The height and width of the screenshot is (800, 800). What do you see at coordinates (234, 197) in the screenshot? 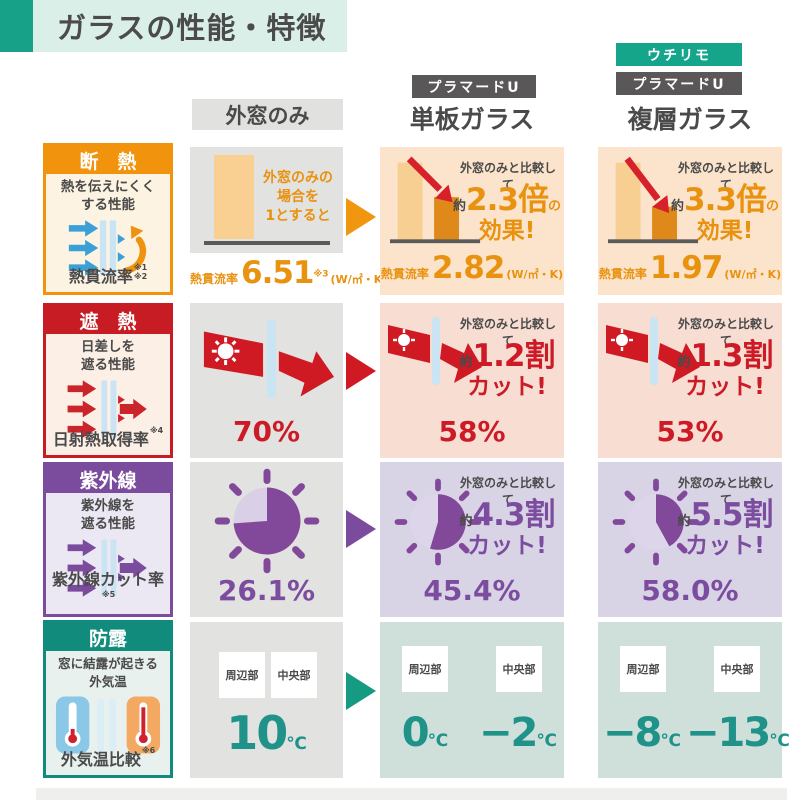
I see `baseline-bar` at bounding box center [234, 197].